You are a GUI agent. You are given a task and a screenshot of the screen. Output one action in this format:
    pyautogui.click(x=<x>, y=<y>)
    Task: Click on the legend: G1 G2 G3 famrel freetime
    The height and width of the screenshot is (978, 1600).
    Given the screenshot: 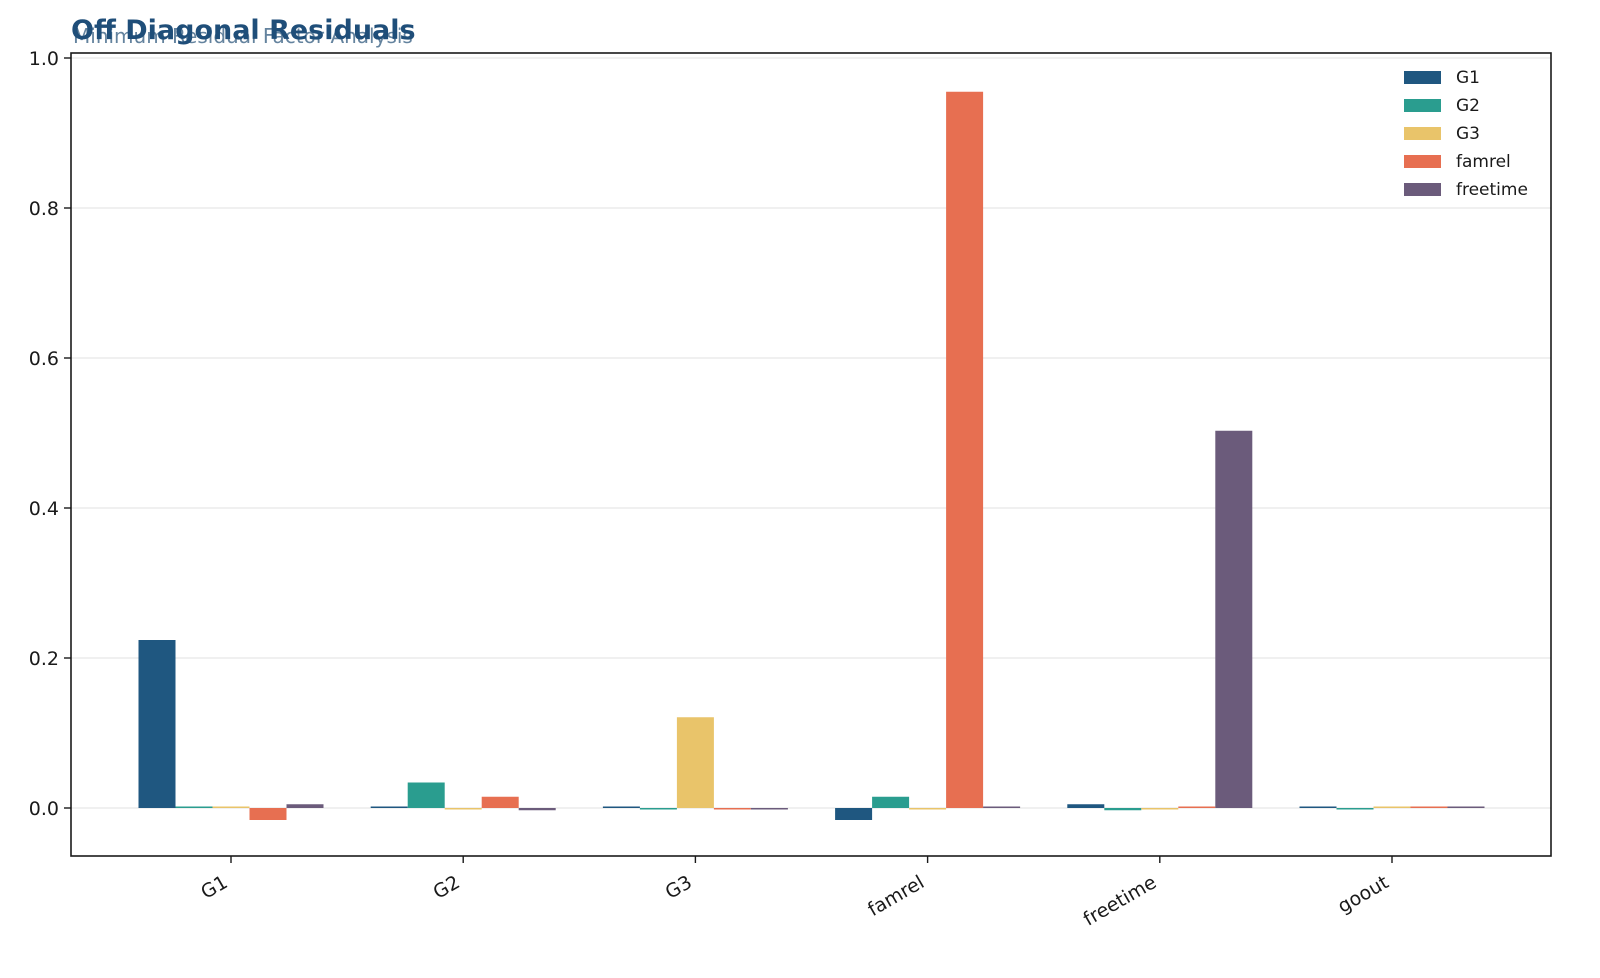 What is the action you would take?
    pyautogui.click(x=1466, y=134)
    